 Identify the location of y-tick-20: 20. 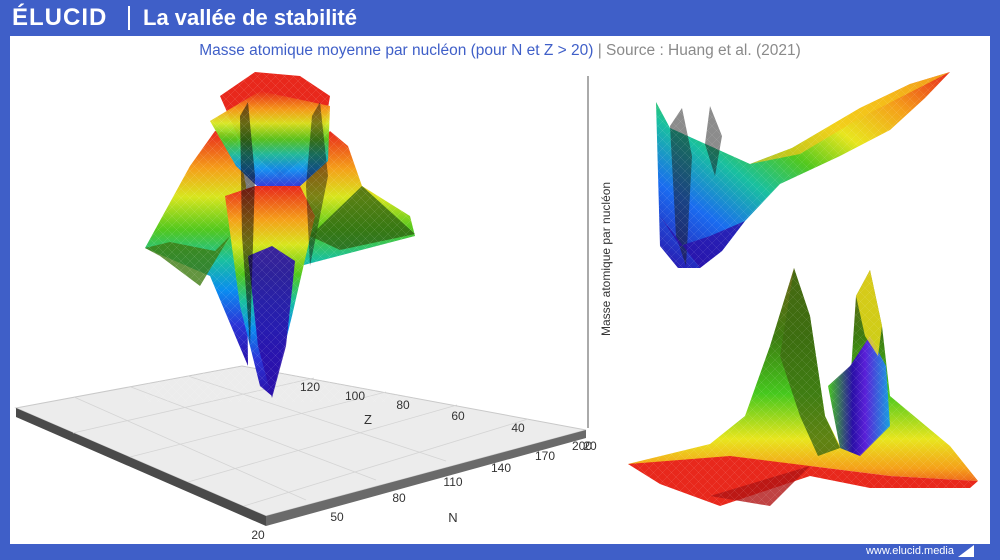
(590, 446).